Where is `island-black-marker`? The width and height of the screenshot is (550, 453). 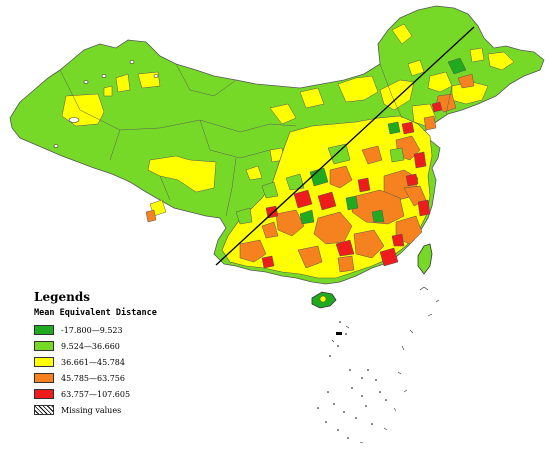
island-black-marker is located at coordinates (339, 333).